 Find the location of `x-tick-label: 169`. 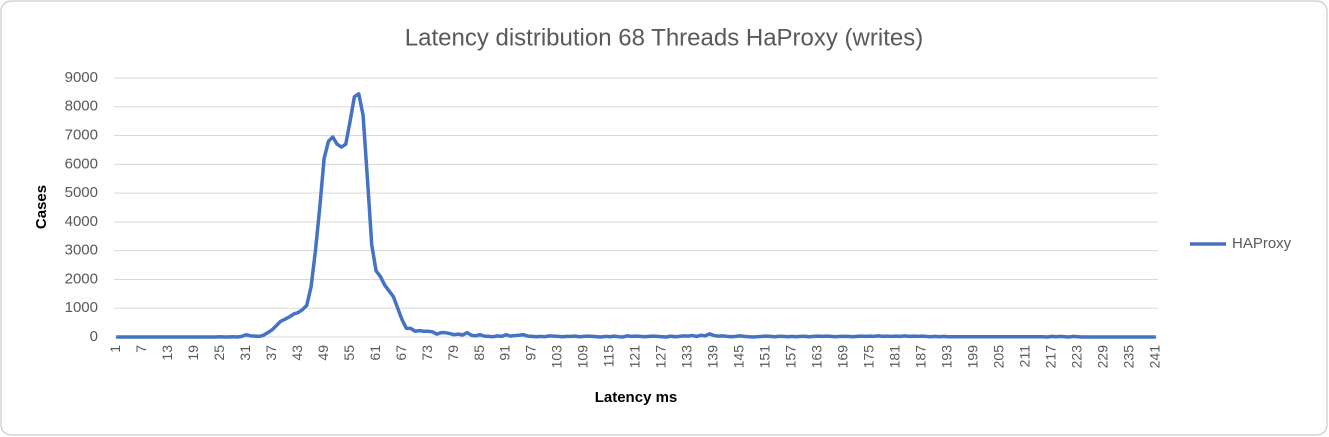

x-tick-label: 169 is located at coordinates (843, 357).